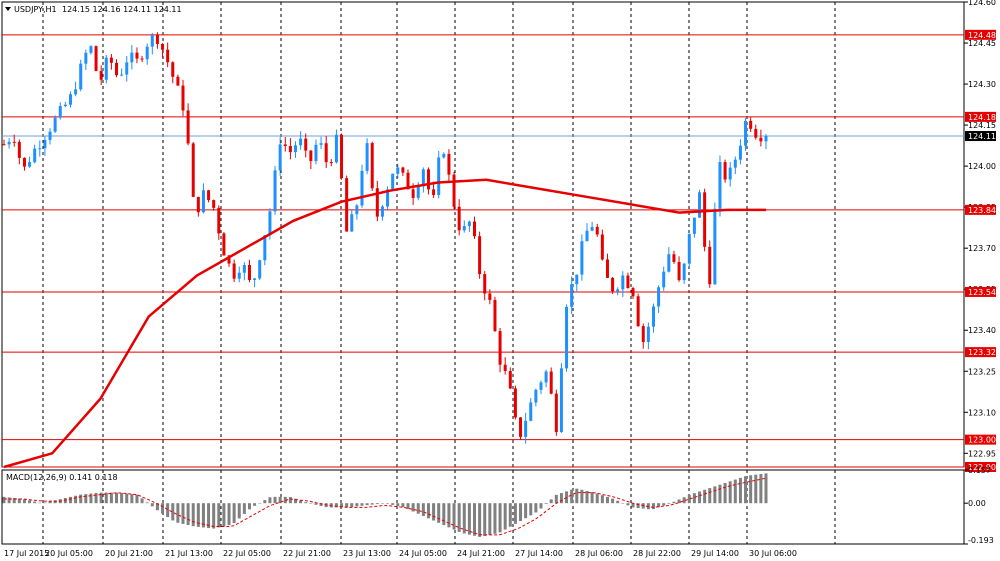  I want to click on time-tick-label: 21 Jul 13:00, so click(189, 553).